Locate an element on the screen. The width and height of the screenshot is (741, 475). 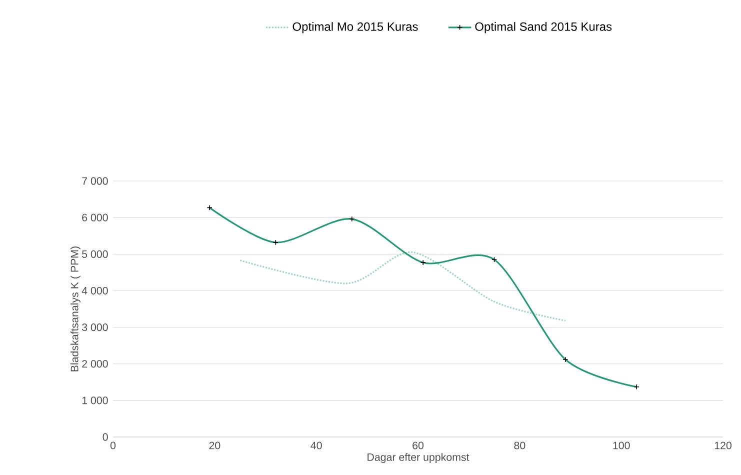
y-tick-label: 2 000 is located at coordinates (95, 364).